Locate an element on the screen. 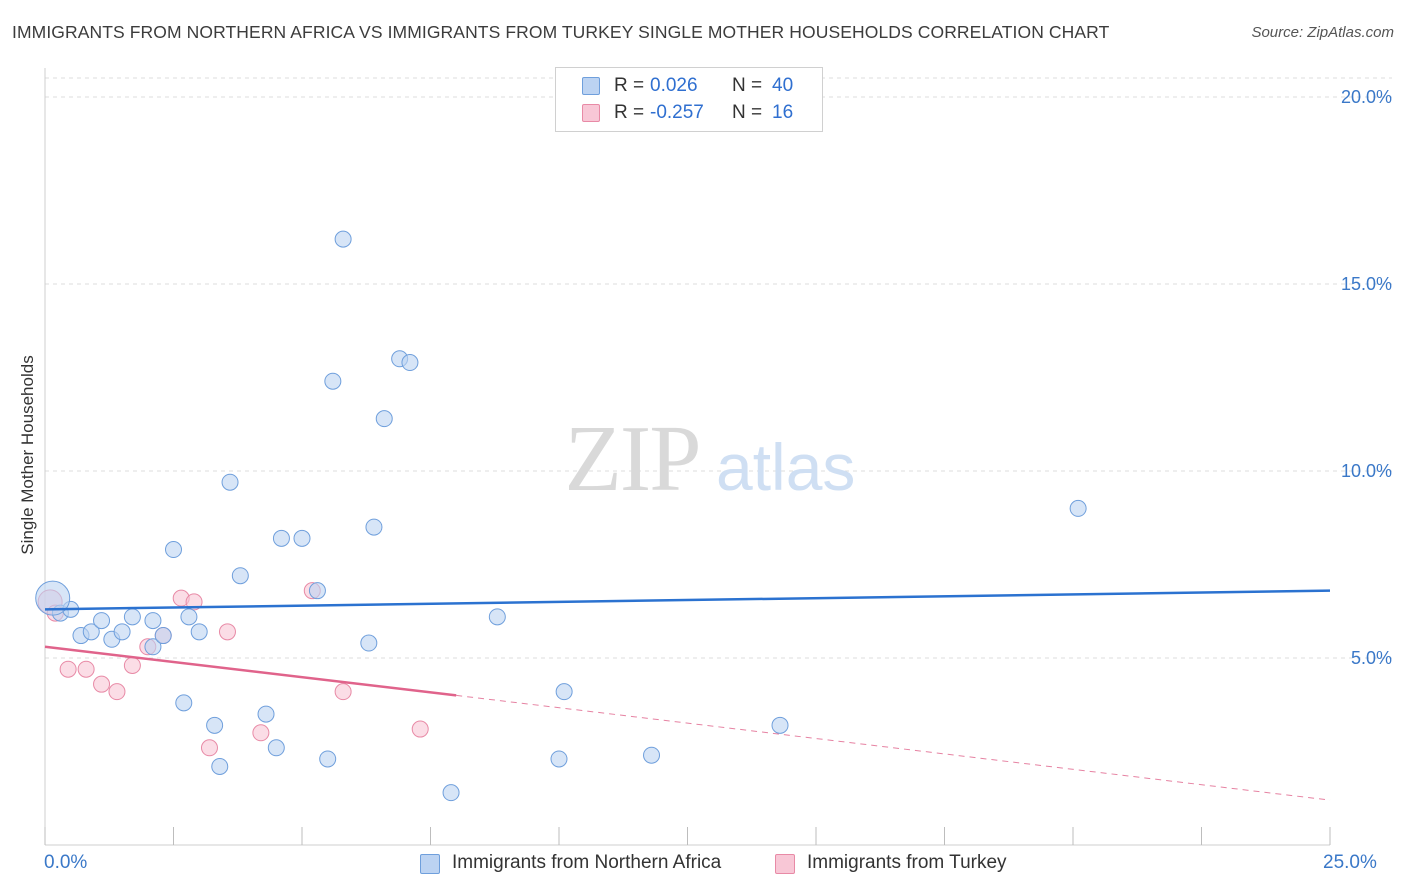 This screenshot has height=892, width=1406. y-tick-label: 15.0% is located at coordinates (1366, 284).